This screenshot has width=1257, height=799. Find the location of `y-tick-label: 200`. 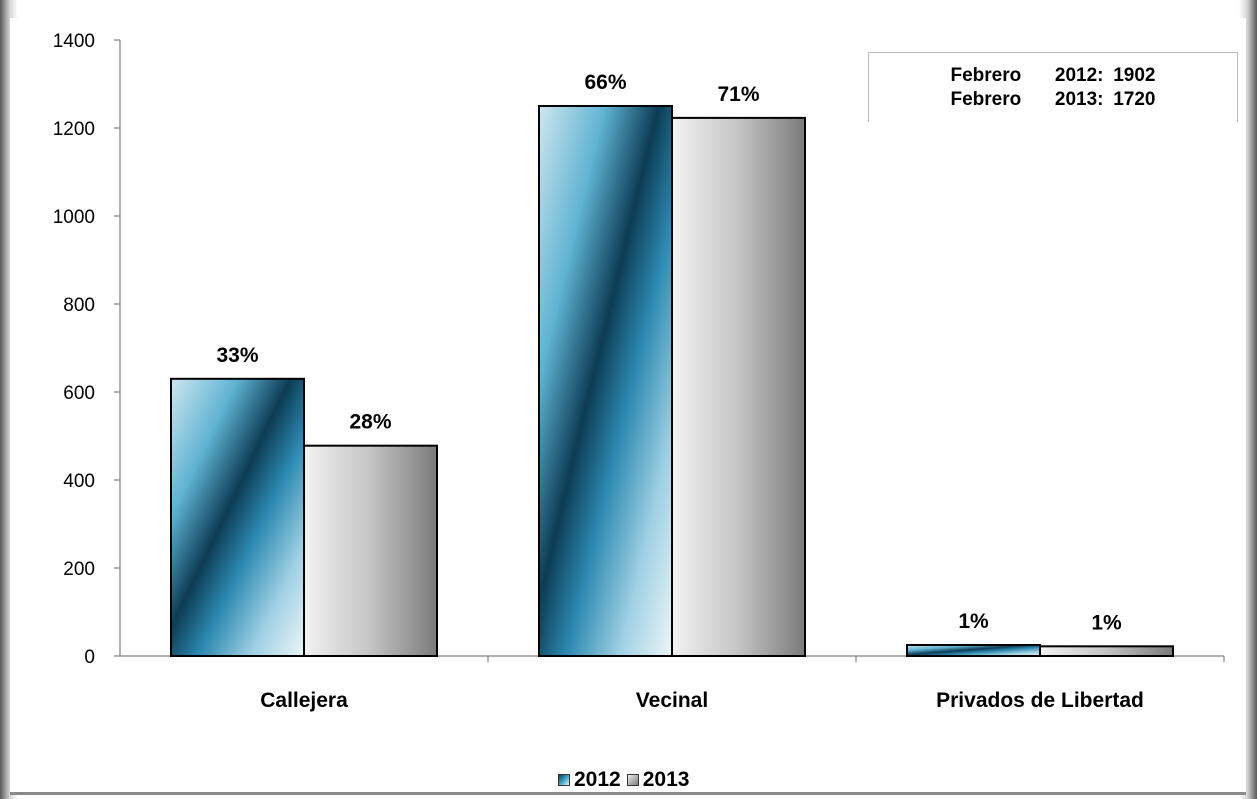

y-tick-label: 200 is located at coordinates (79, 569).